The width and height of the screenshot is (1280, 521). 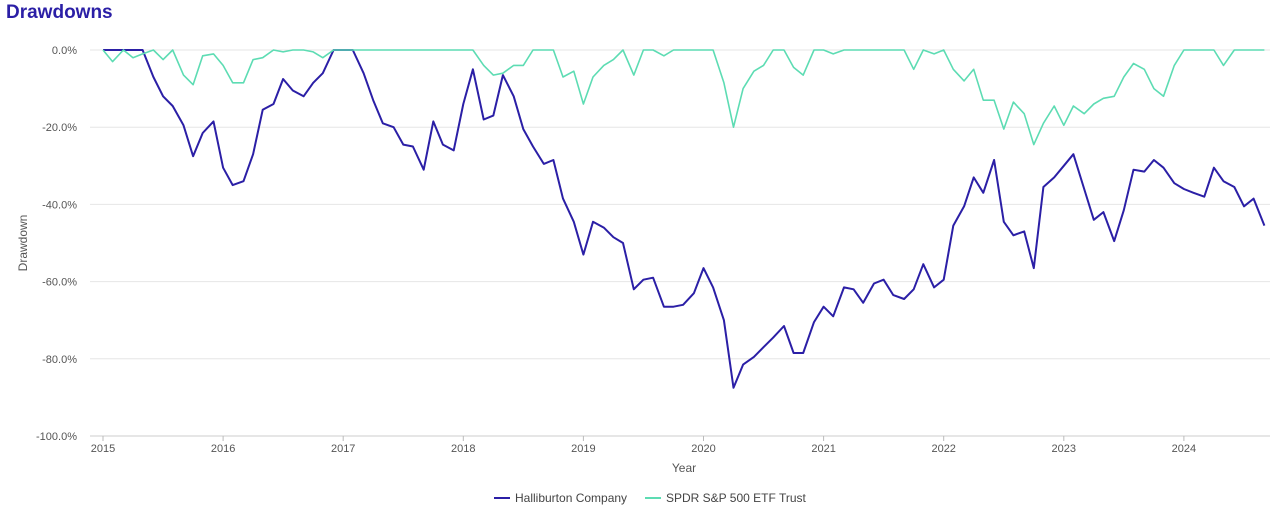 What do you see at coordinates (571, 498) in the screenshot?
I see `legend-label: Halliburton Company` at bounding box center [571, 498].